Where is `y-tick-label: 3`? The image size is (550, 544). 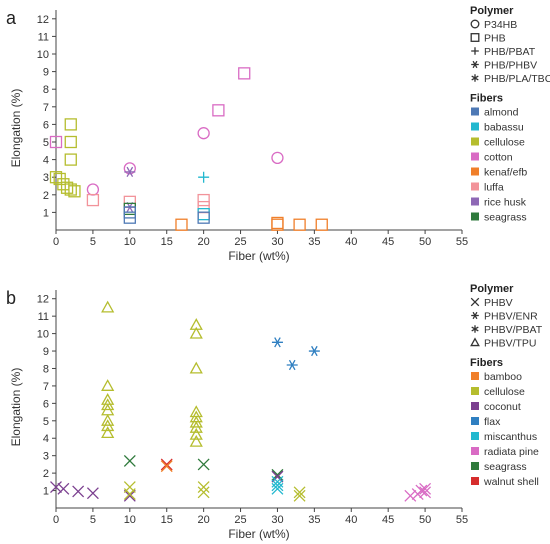 y-tick-label: 3 is located at coordinates (46, 457).